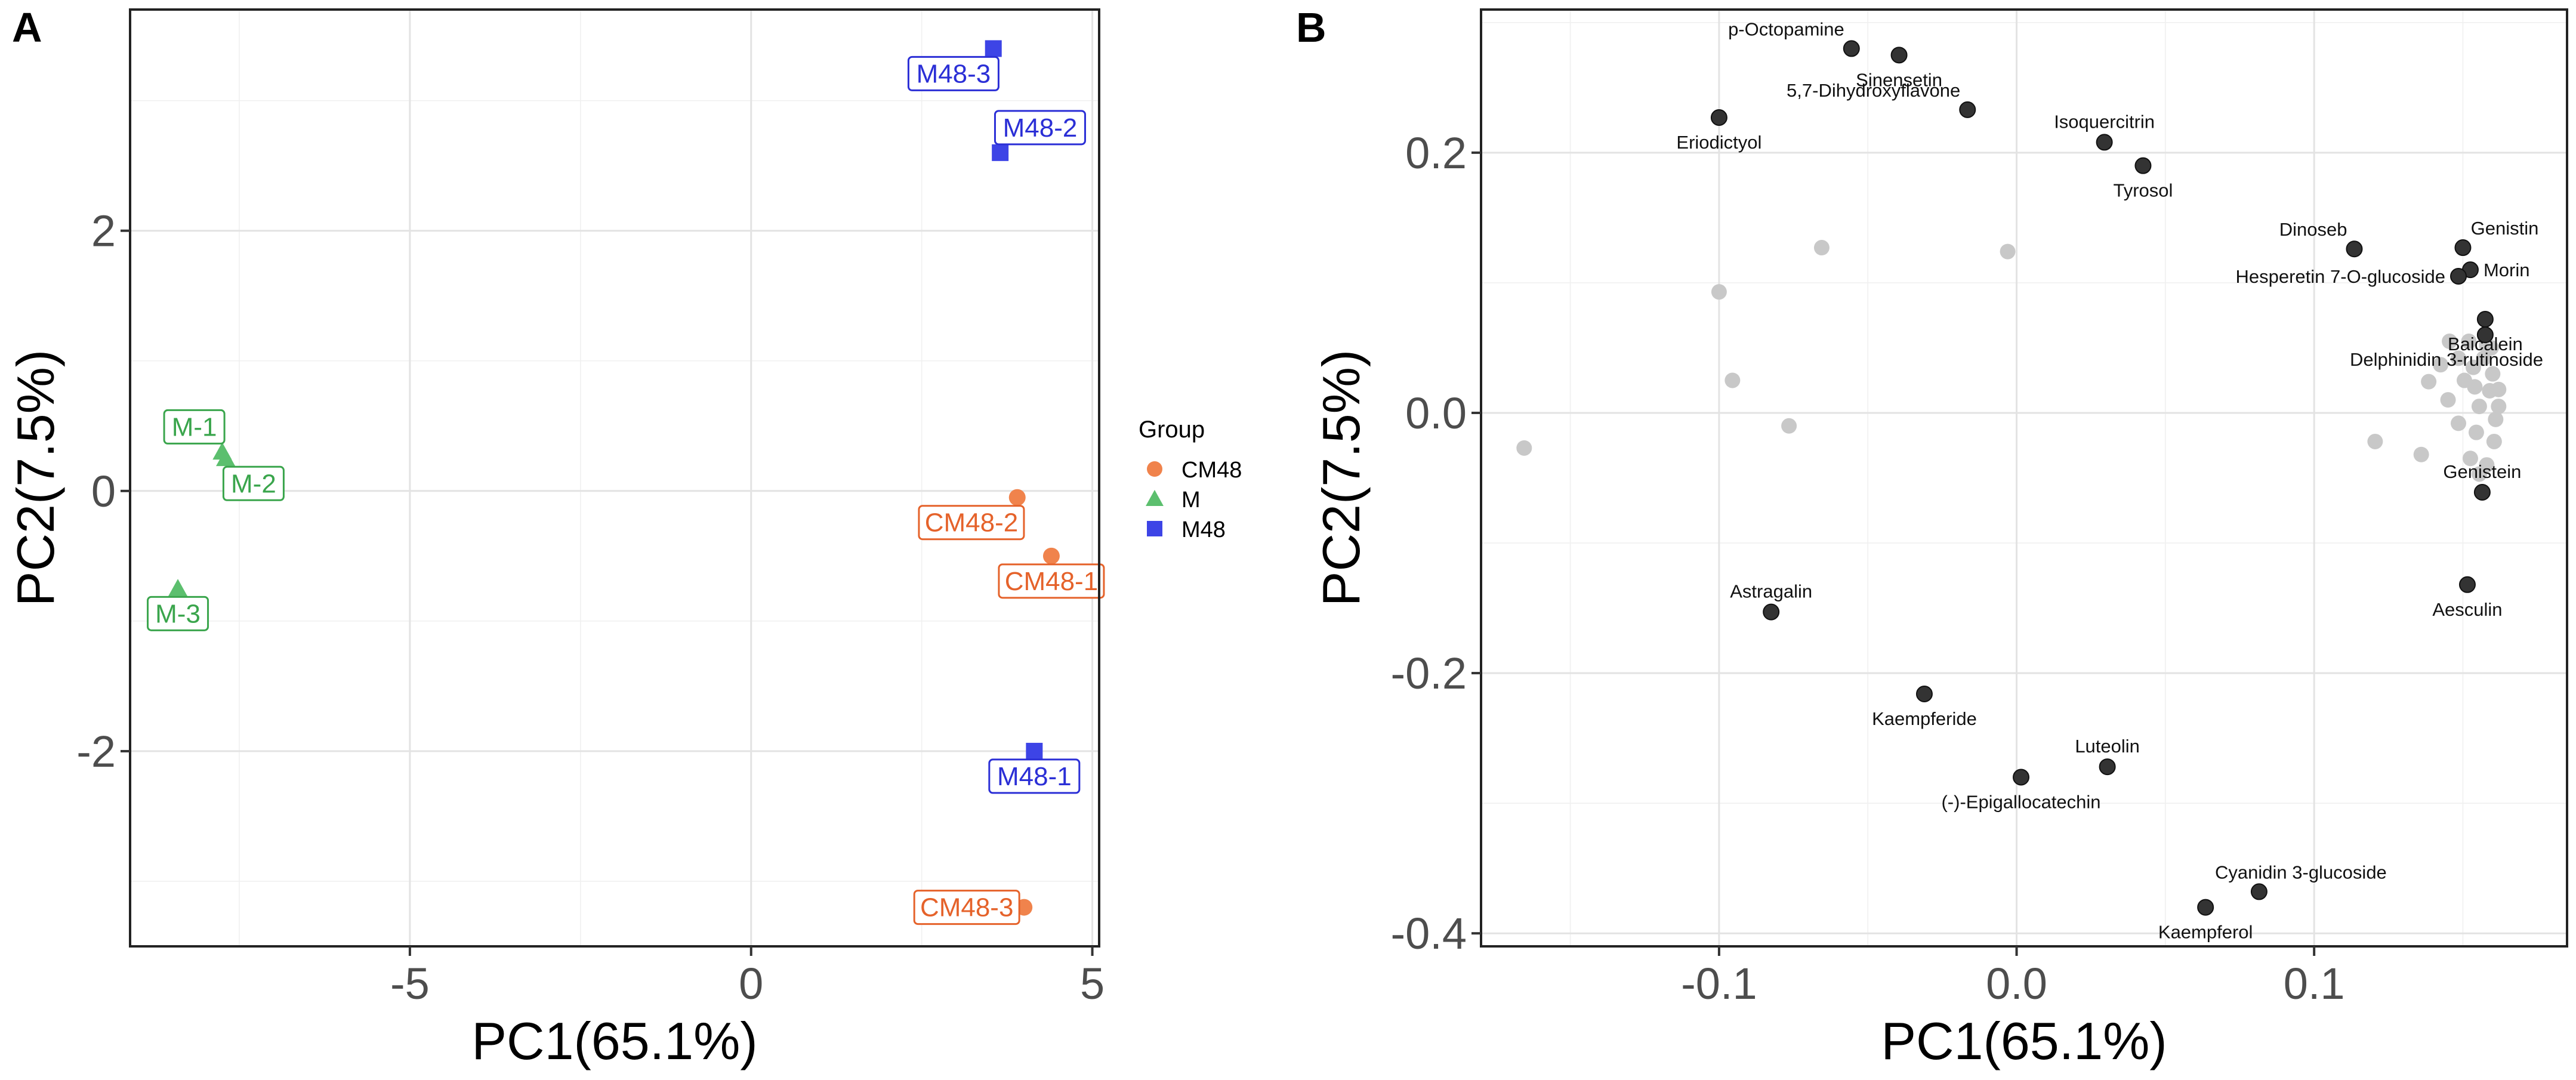 The image size is (2576, 1080). Describe the element at coordinates (2017, 983) in the screenshot. I see `panel-b-x-tick-label: 0.0` at that location.